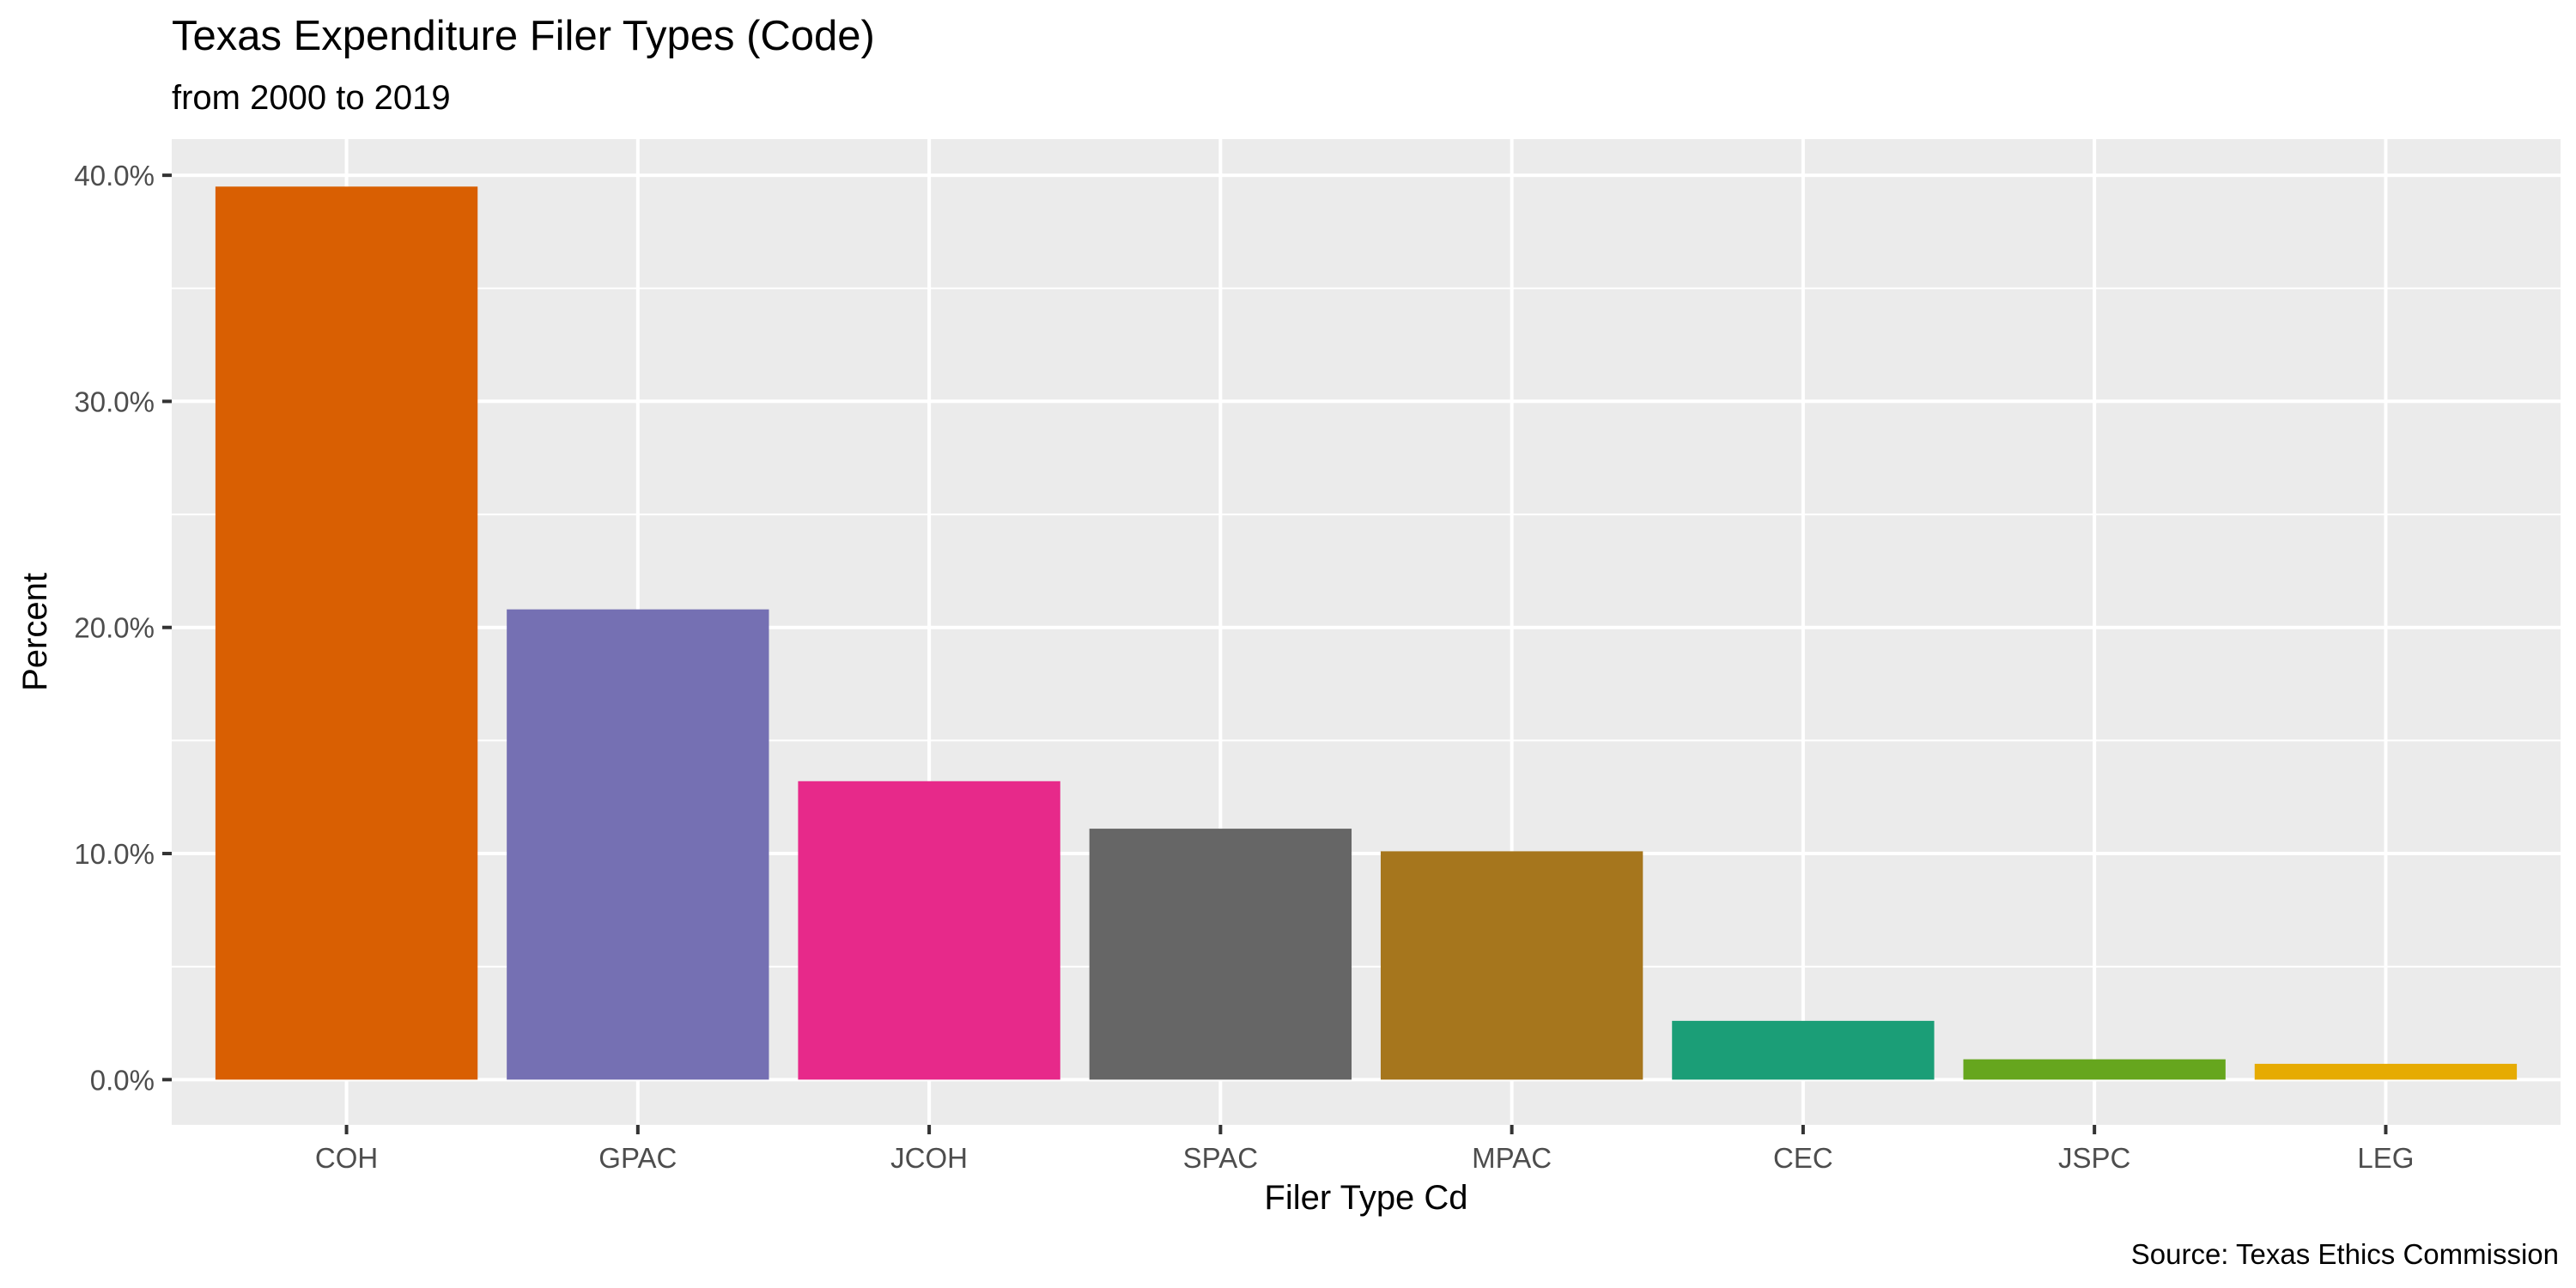 The height and width of the screenshot is (1288, 2576). What do you see at coordinates (2386, 1071) in the screenshot?
I see `bar-leg` at bounding box center [2386, 1071].